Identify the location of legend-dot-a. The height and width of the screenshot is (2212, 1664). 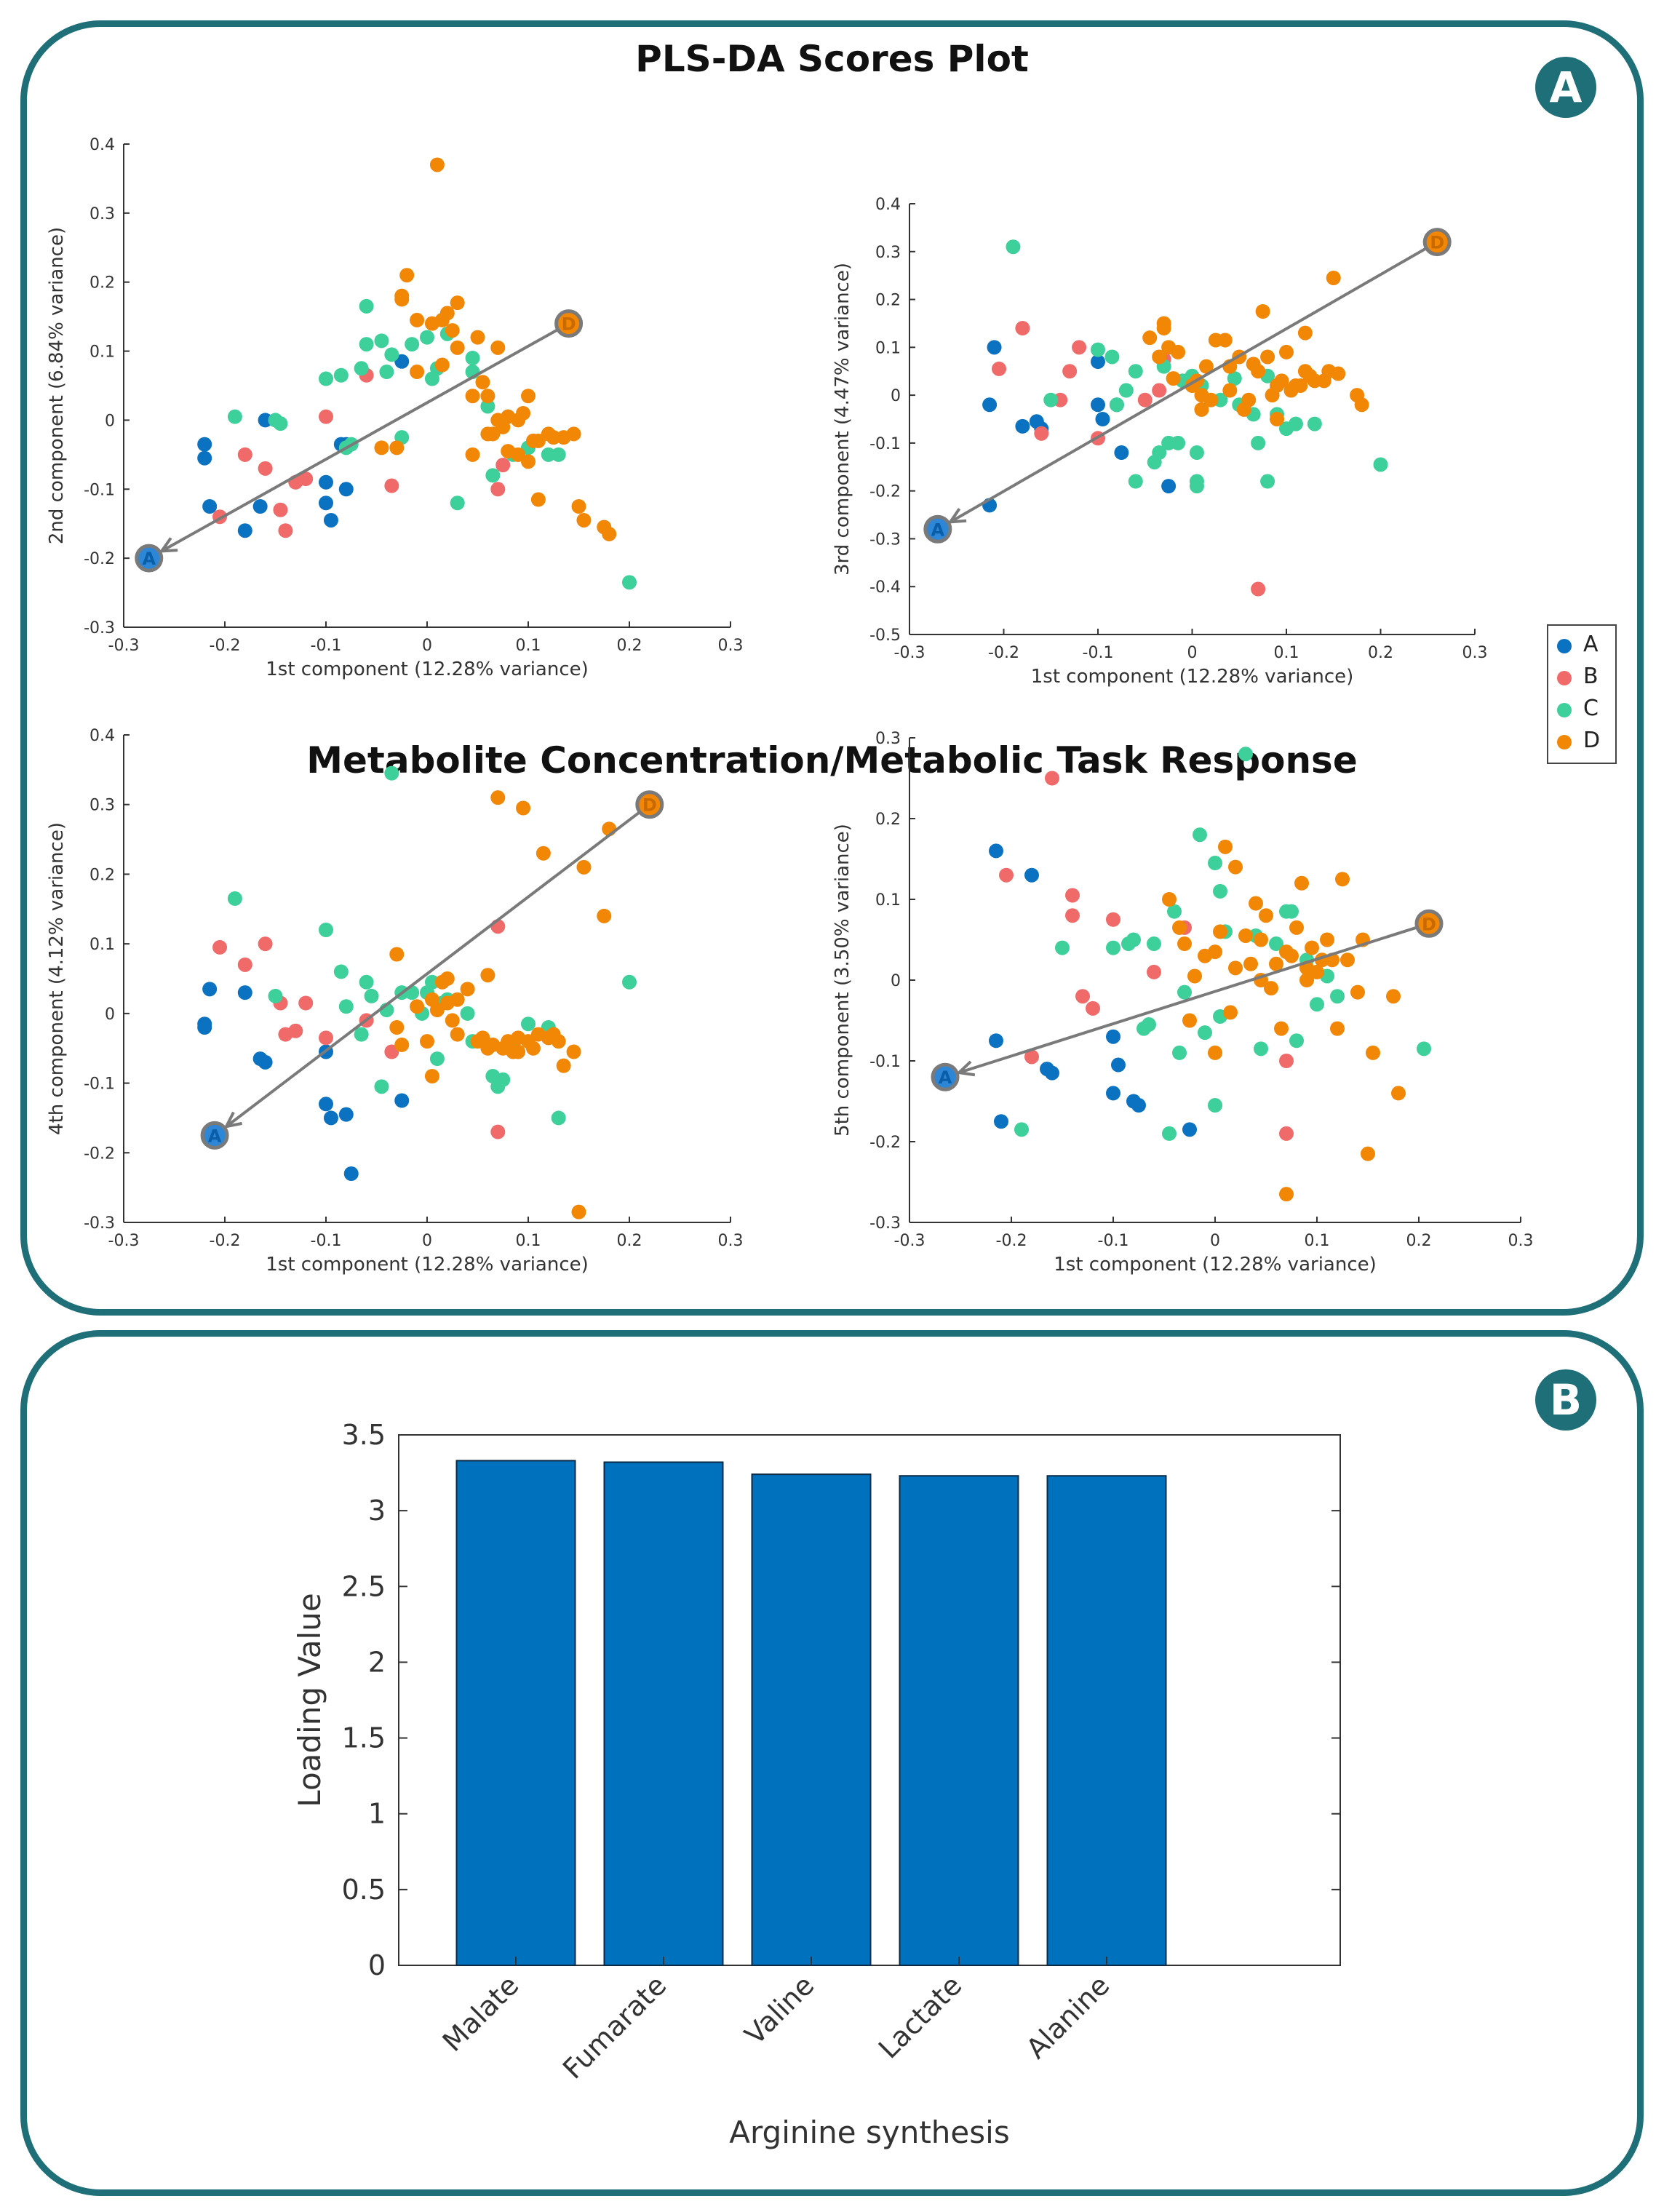
(1565, 646).